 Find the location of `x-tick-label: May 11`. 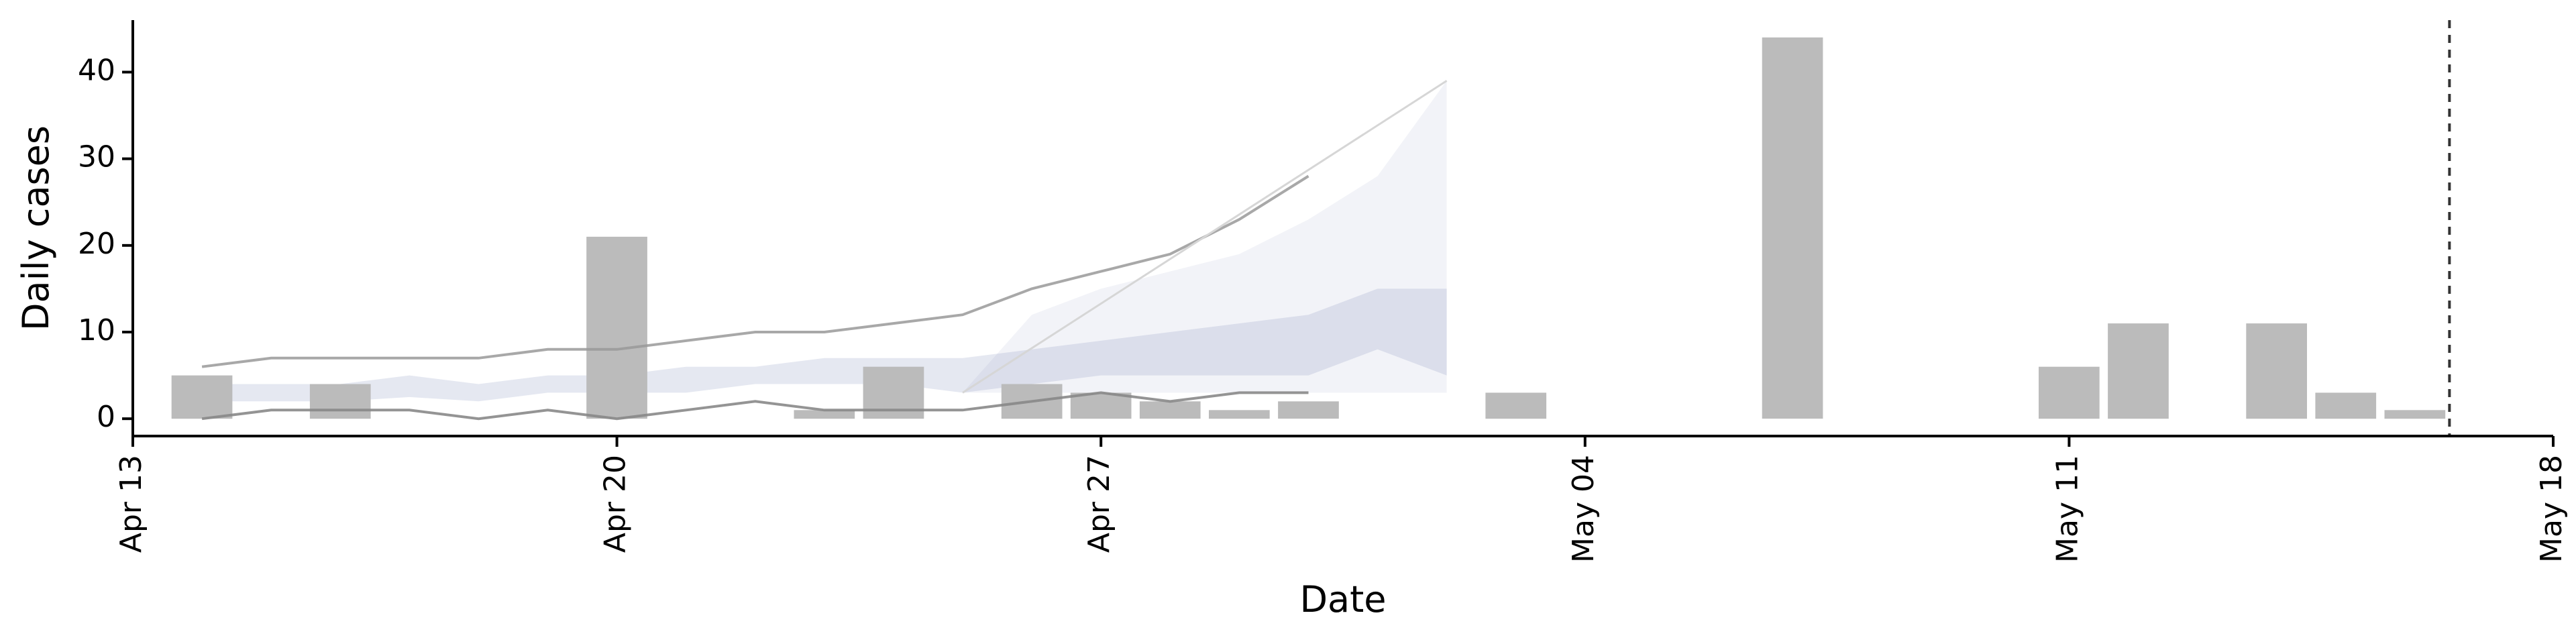

x-tick-label: May 11 is located at coordinates (2067, 509).